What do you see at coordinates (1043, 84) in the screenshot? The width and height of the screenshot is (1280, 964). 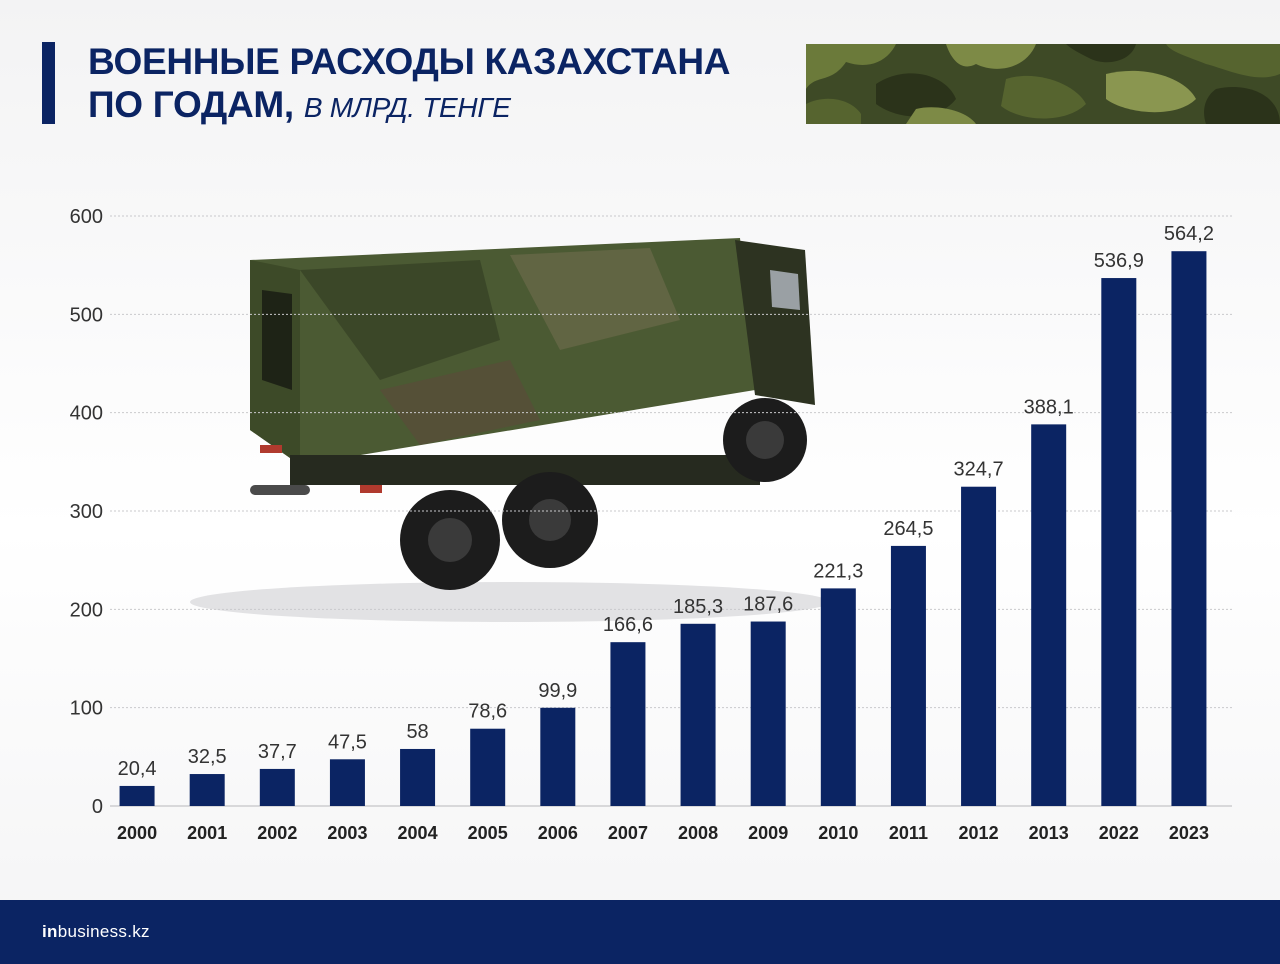 I see `camouflage-pattern` at bounding box center [1043, 84].